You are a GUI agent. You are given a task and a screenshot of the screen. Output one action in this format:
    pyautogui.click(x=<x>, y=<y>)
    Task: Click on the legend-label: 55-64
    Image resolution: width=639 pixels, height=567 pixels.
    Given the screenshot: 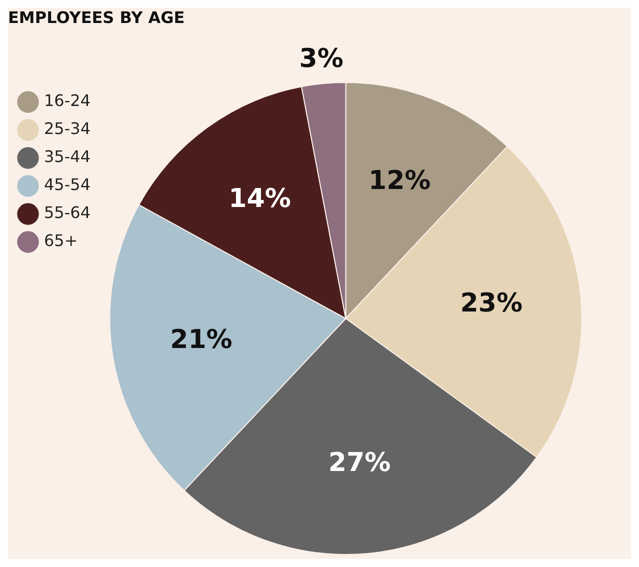 What is the action you would take?
    pyautogui.click(x=67, y=212)
    